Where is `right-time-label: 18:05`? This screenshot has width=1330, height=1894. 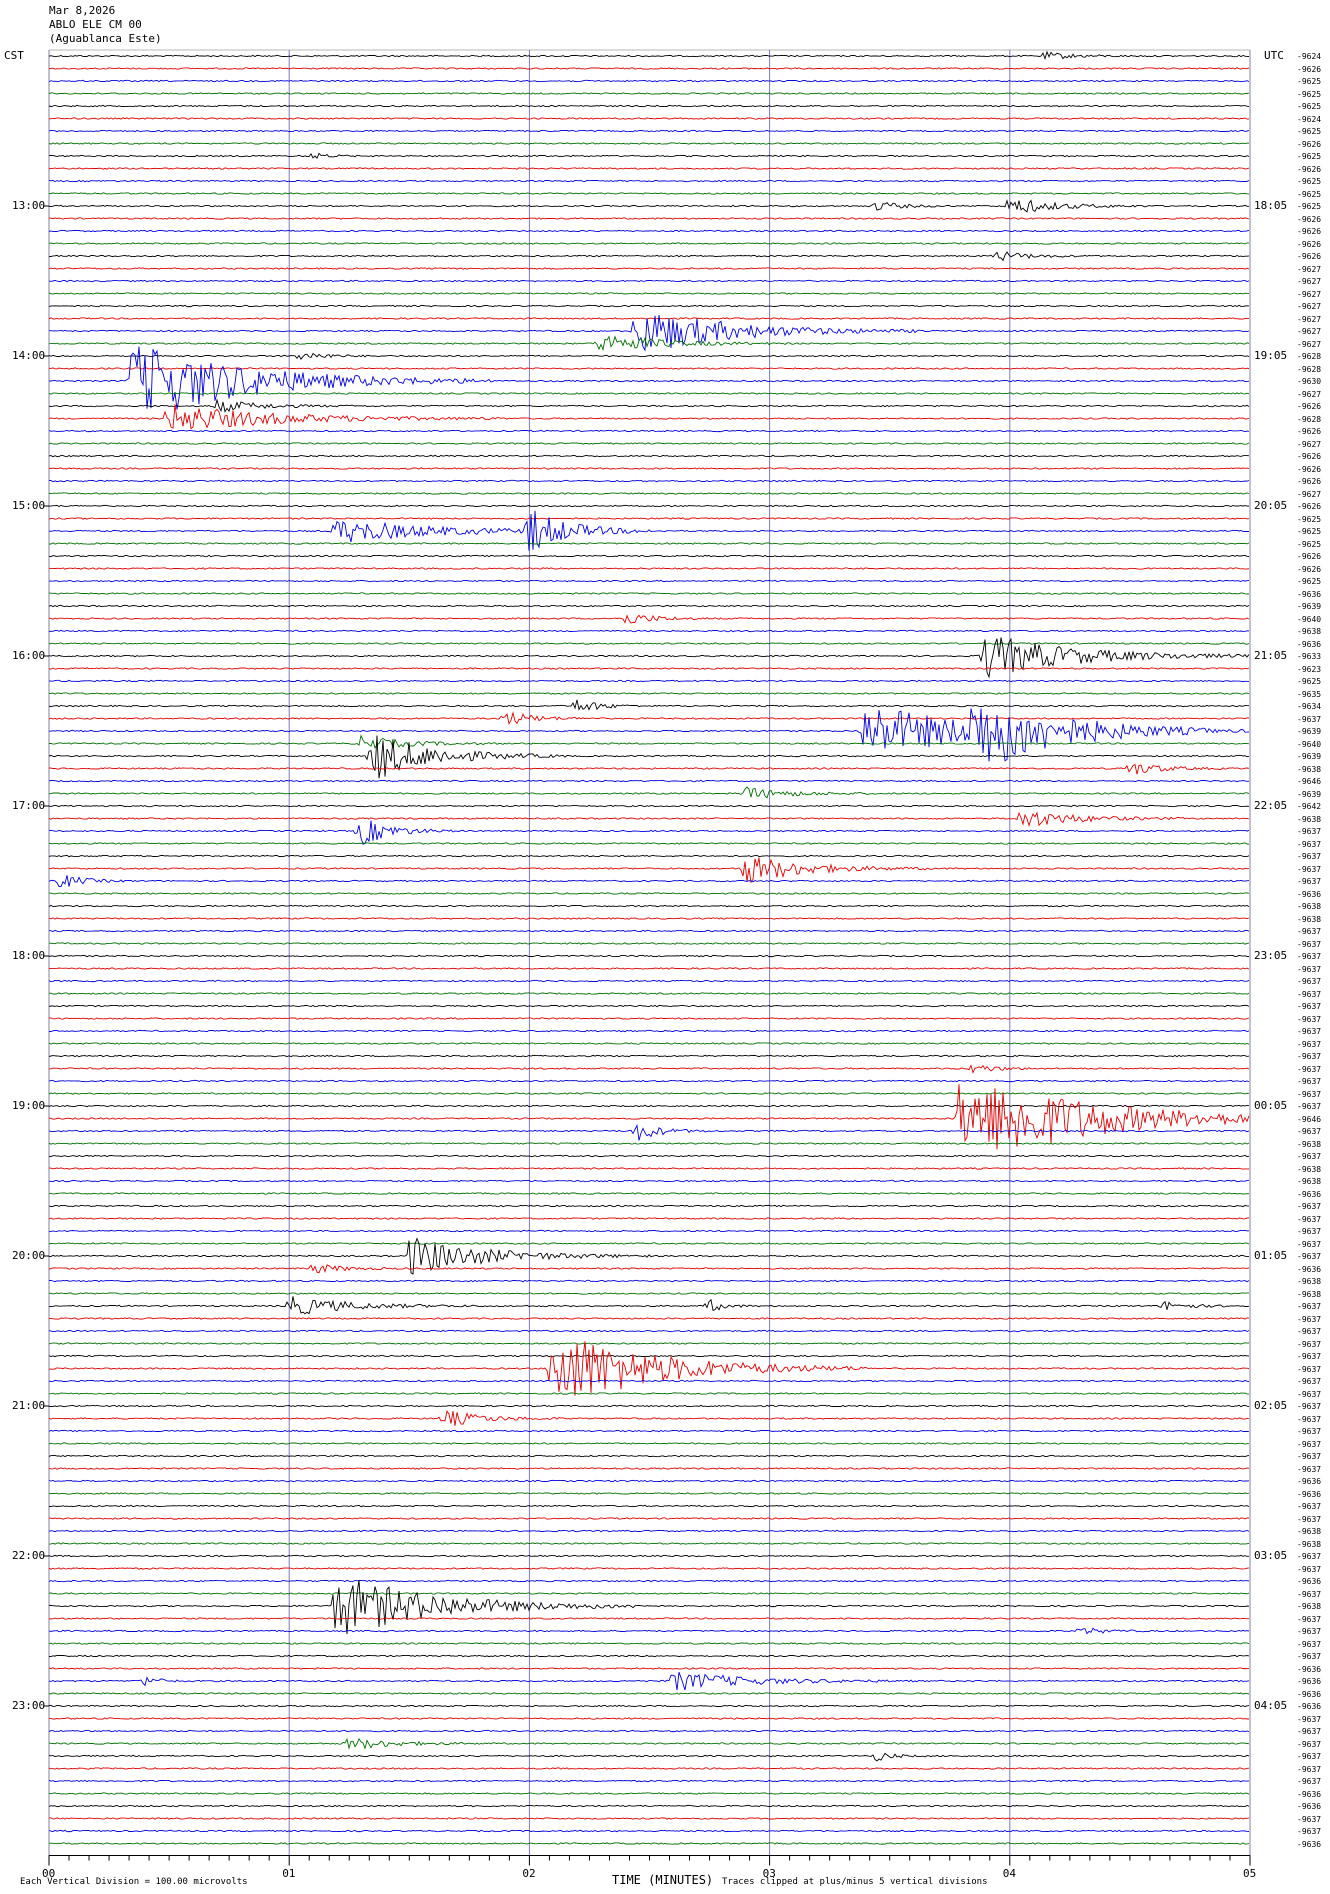 right-time-label: 18:05 is located at coordinates (1271, 205).